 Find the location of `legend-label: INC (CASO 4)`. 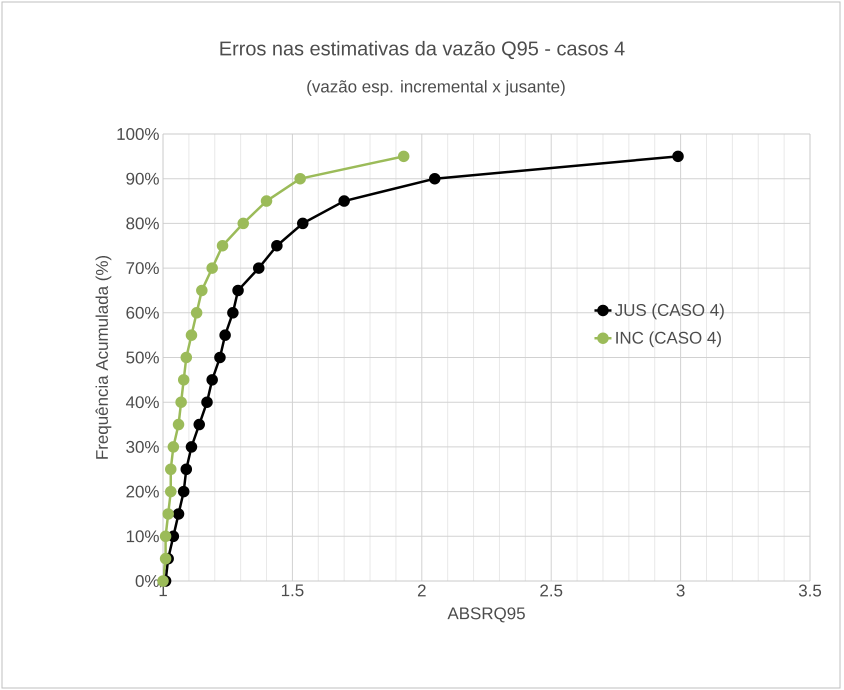

legend-label: INC (CASO 4) is located at coordinates (668, 339).